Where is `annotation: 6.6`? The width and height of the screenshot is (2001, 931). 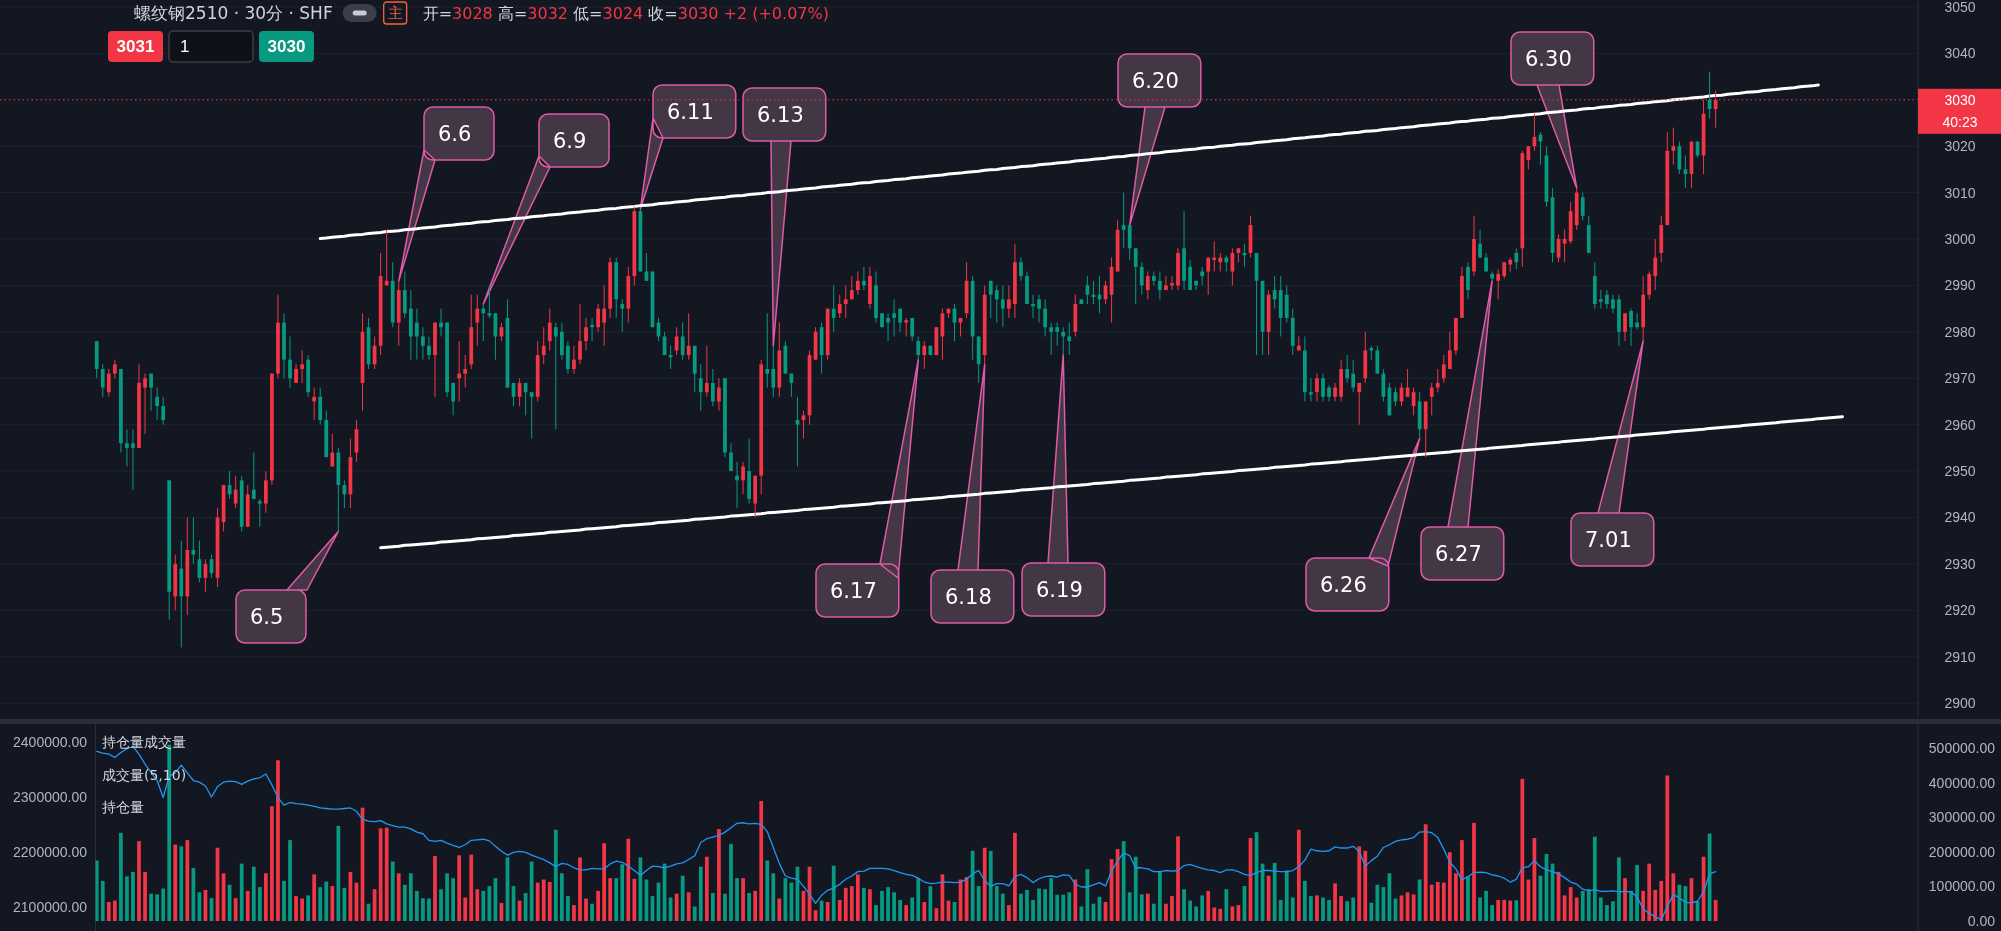 annotation: 6.6 is located at coordinates (455, 134).